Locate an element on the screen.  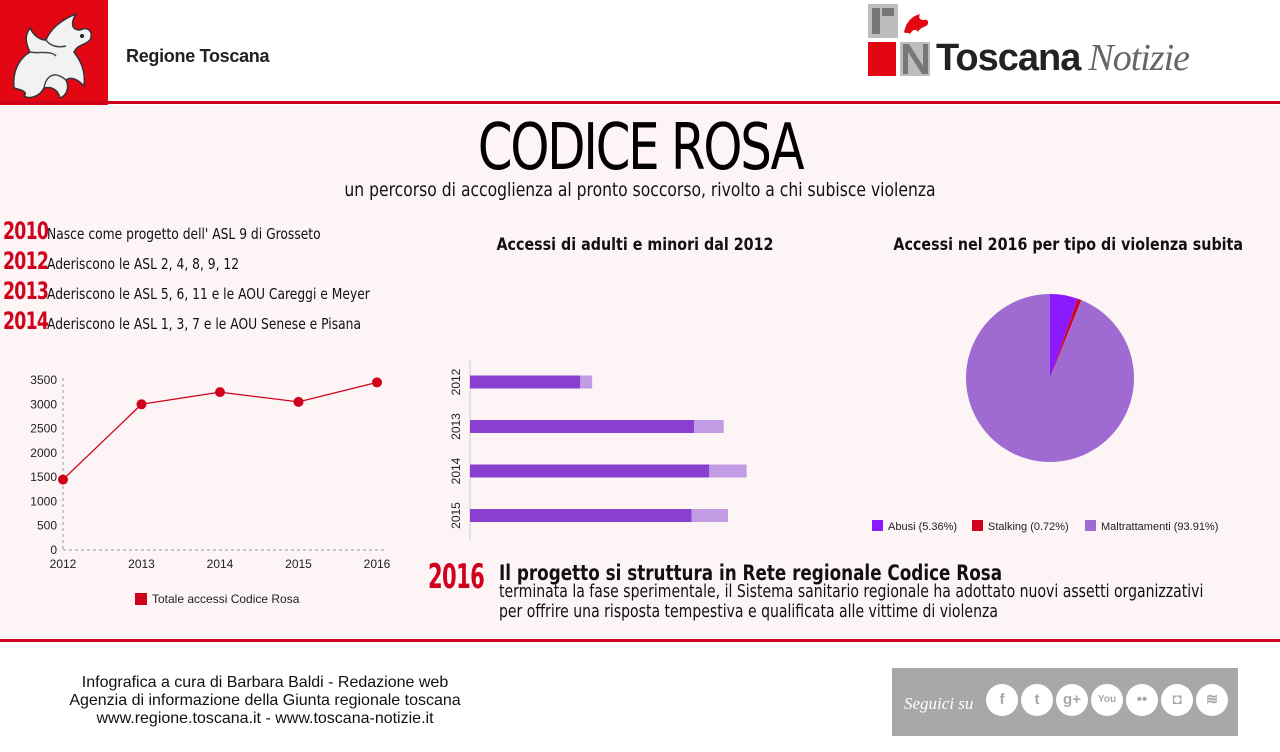
legend-label: Maltrattamenti (93.91%) is located at coordinates (1159, 527).